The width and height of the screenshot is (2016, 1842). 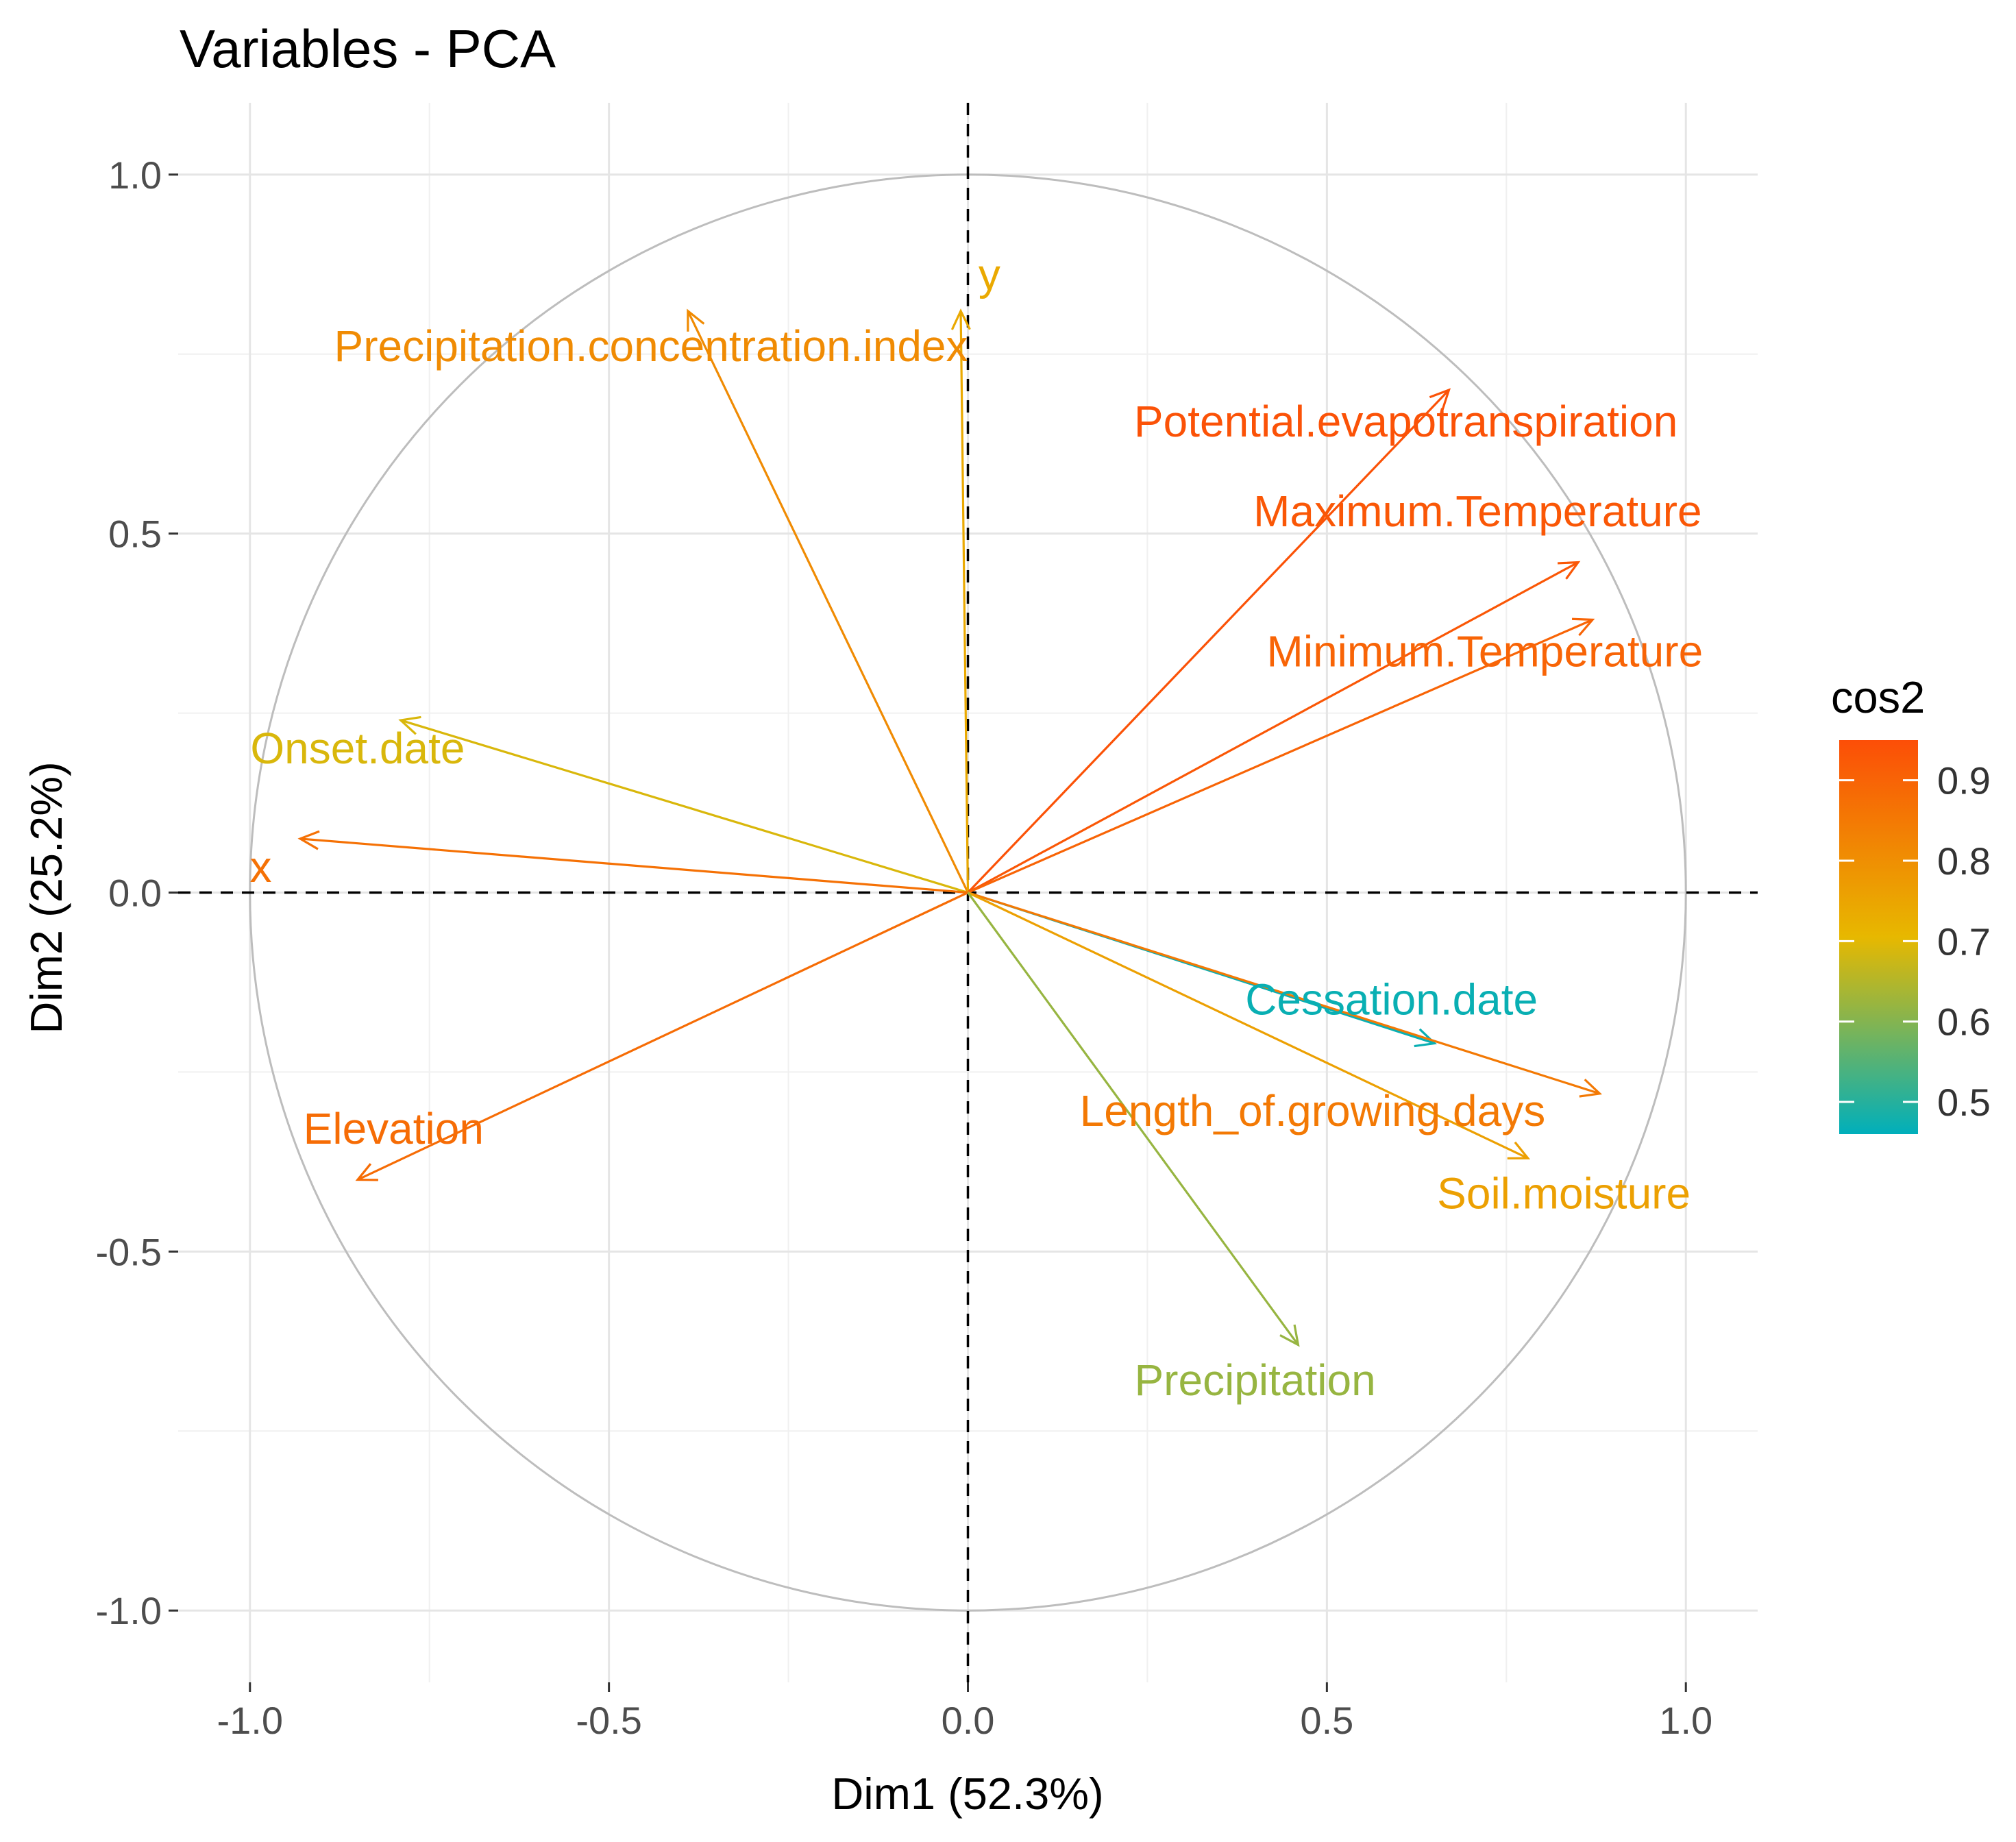 I want to click on legend-title: cos2, so click(x=1878, y=697).